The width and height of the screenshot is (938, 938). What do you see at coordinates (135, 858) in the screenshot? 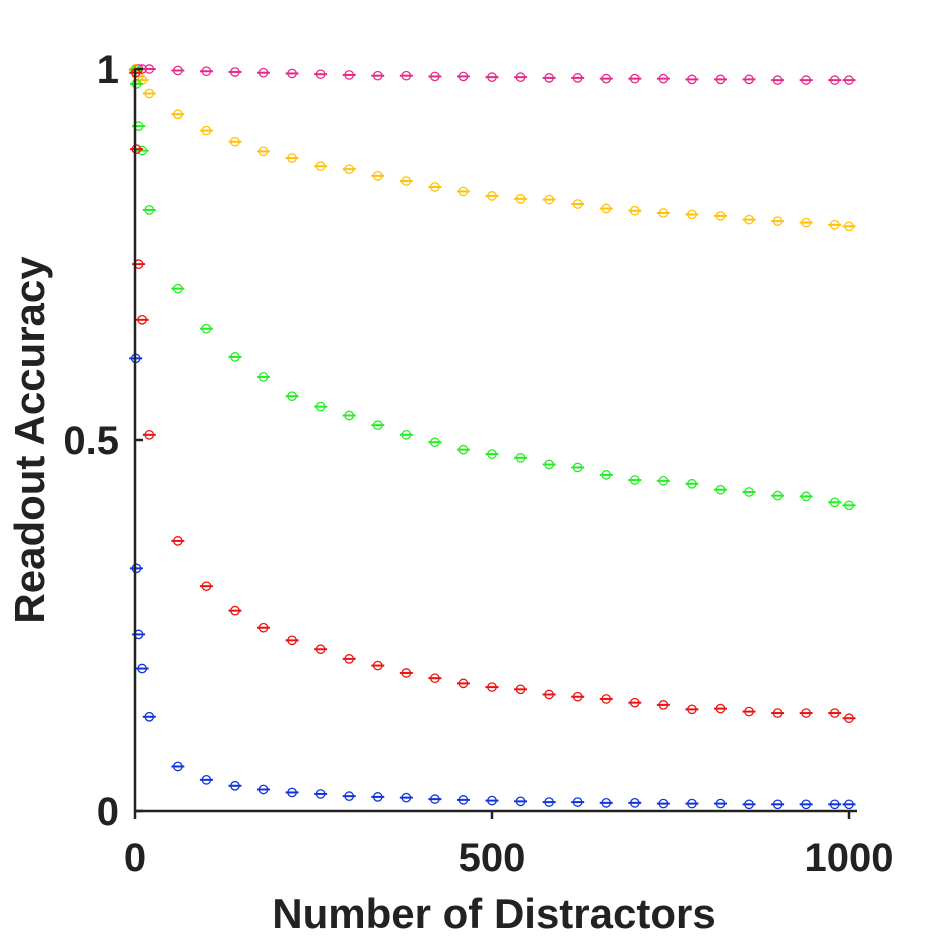
I see `x-tick-label: 0` at bounding box center [135, 858].